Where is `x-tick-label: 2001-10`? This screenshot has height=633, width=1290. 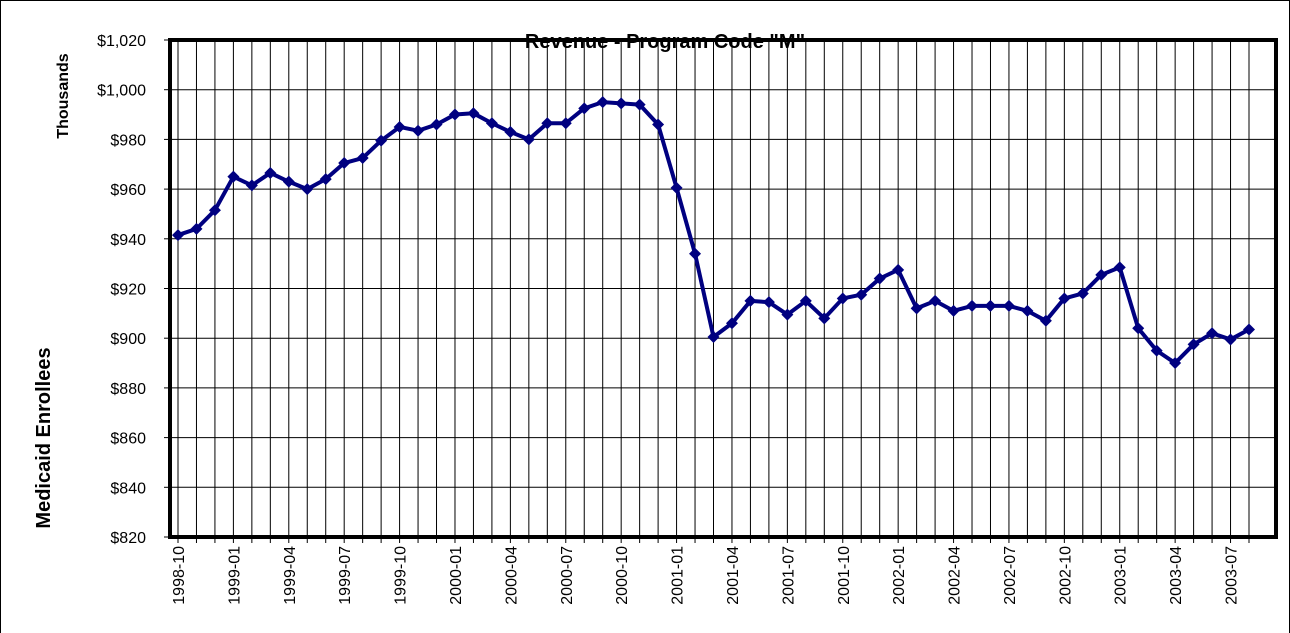
x-tick-label: 2001-10 is located at coordinates (844, 575).